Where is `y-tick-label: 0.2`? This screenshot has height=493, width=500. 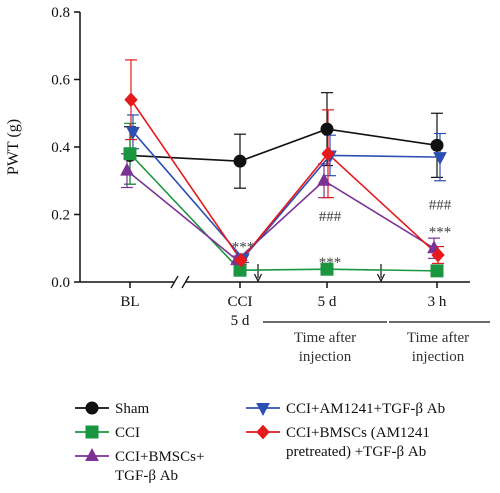 y-tick-label: 0.2 is located at coordinates (60, 216).